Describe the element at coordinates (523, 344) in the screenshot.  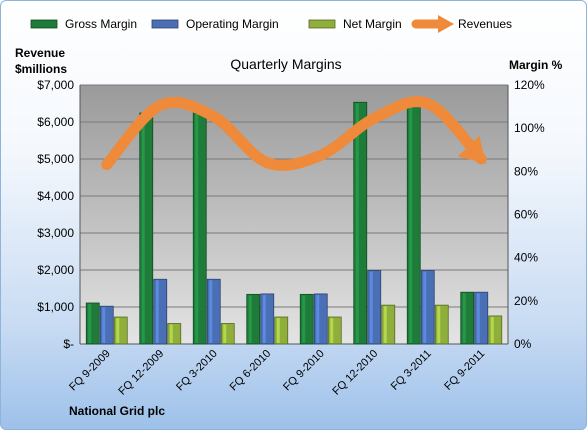
I see `right-tick-label: 0%` at that location.